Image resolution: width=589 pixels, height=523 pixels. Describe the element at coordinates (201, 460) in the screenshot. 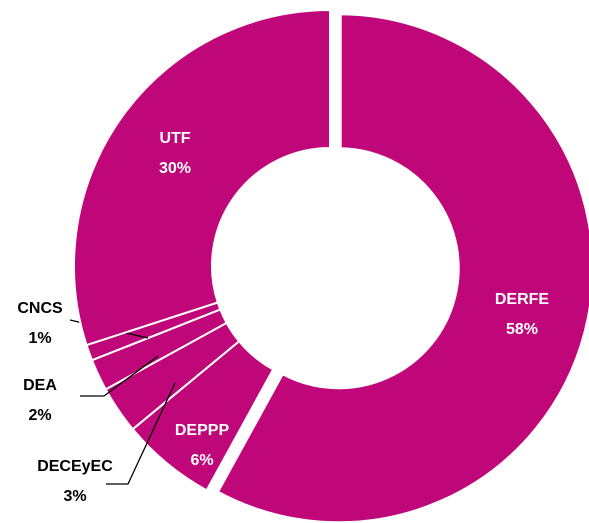

I see `slice-value-label: 6%` at that location.